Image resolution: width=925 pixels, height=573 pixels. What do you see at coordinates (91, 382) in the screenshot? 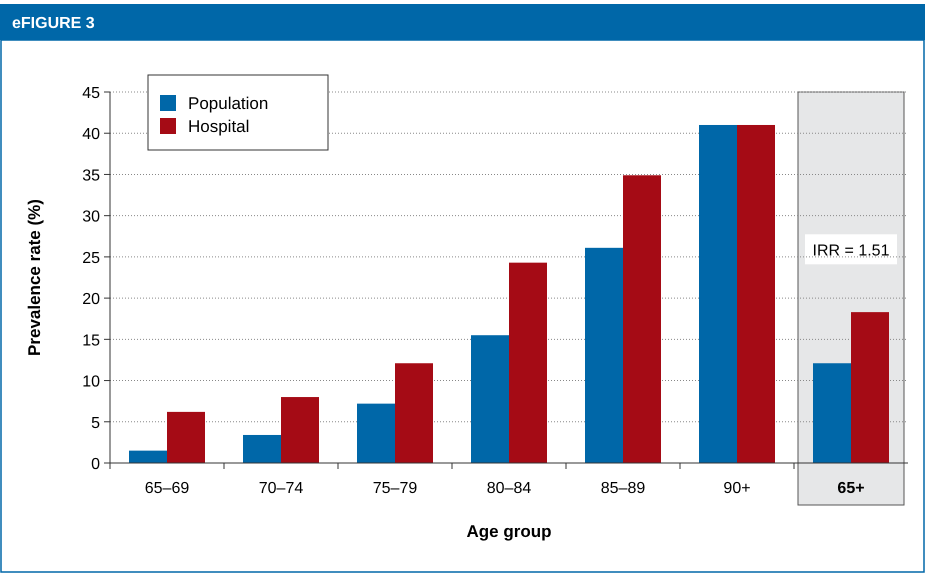
I see `y-tick-label: 10` at bounding box center [91, 382].